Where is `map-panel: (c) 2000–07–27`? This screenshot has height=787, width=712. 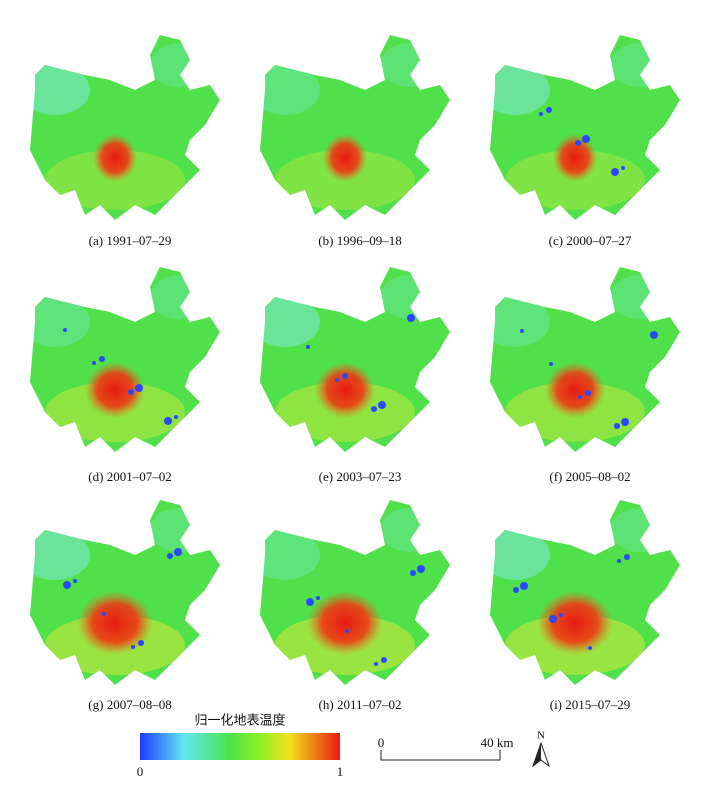
map-panel: (c) 2000–07–27 is located at coordinates (585, 141).